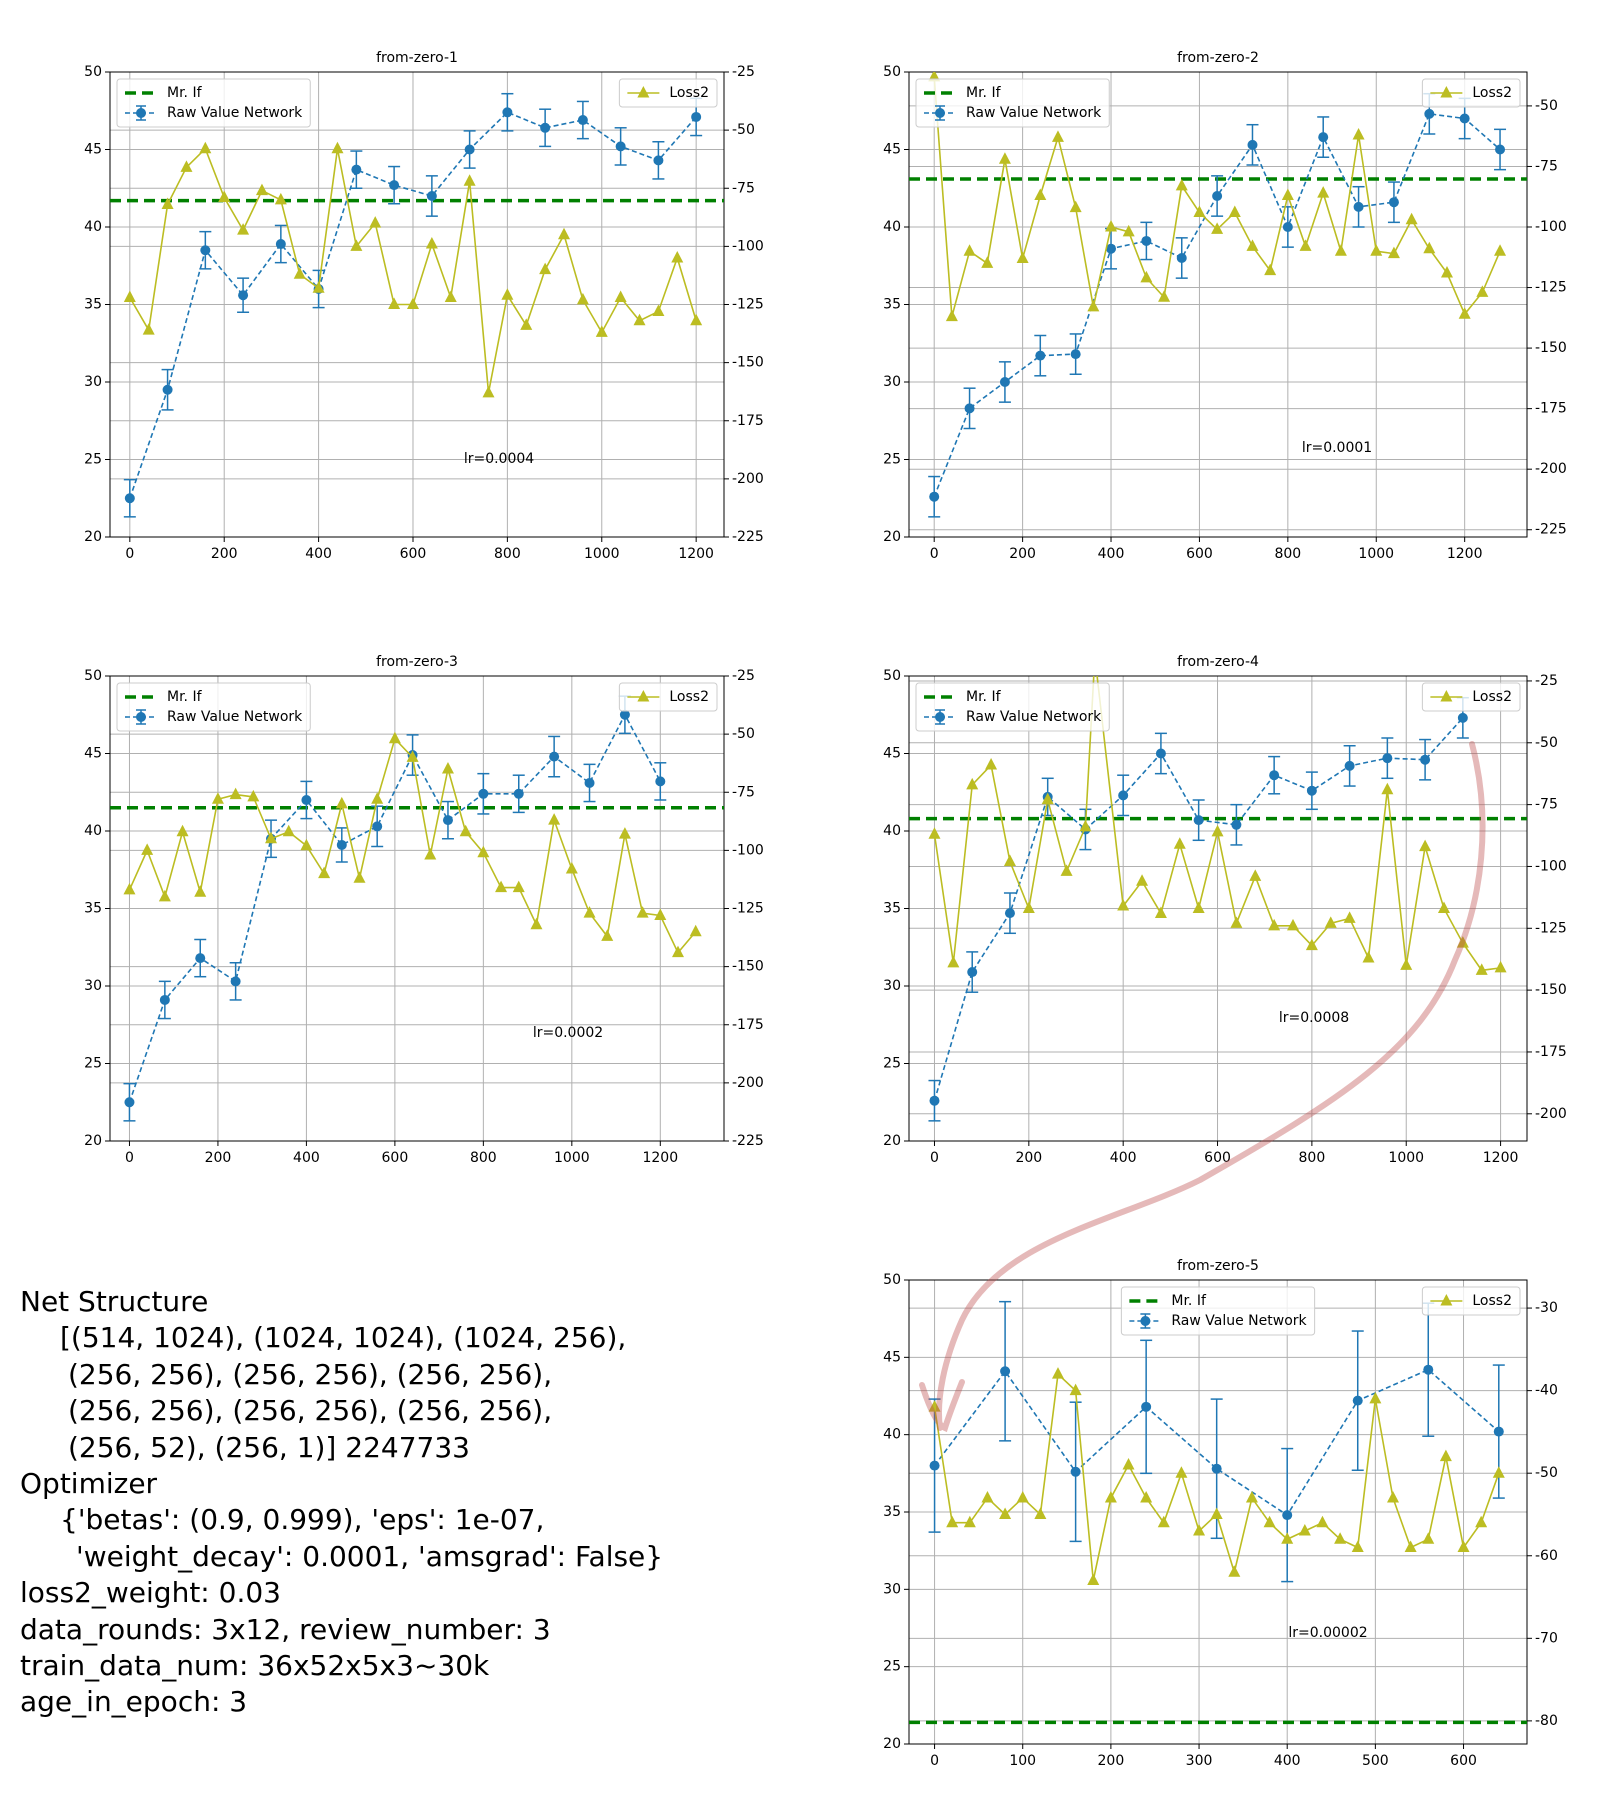 The height and width of the screenshot is (1800, 1600). Describe the element at coordinates (235, 717) in the screenshot. I see `legend-label: Raw Value Network` at that location.